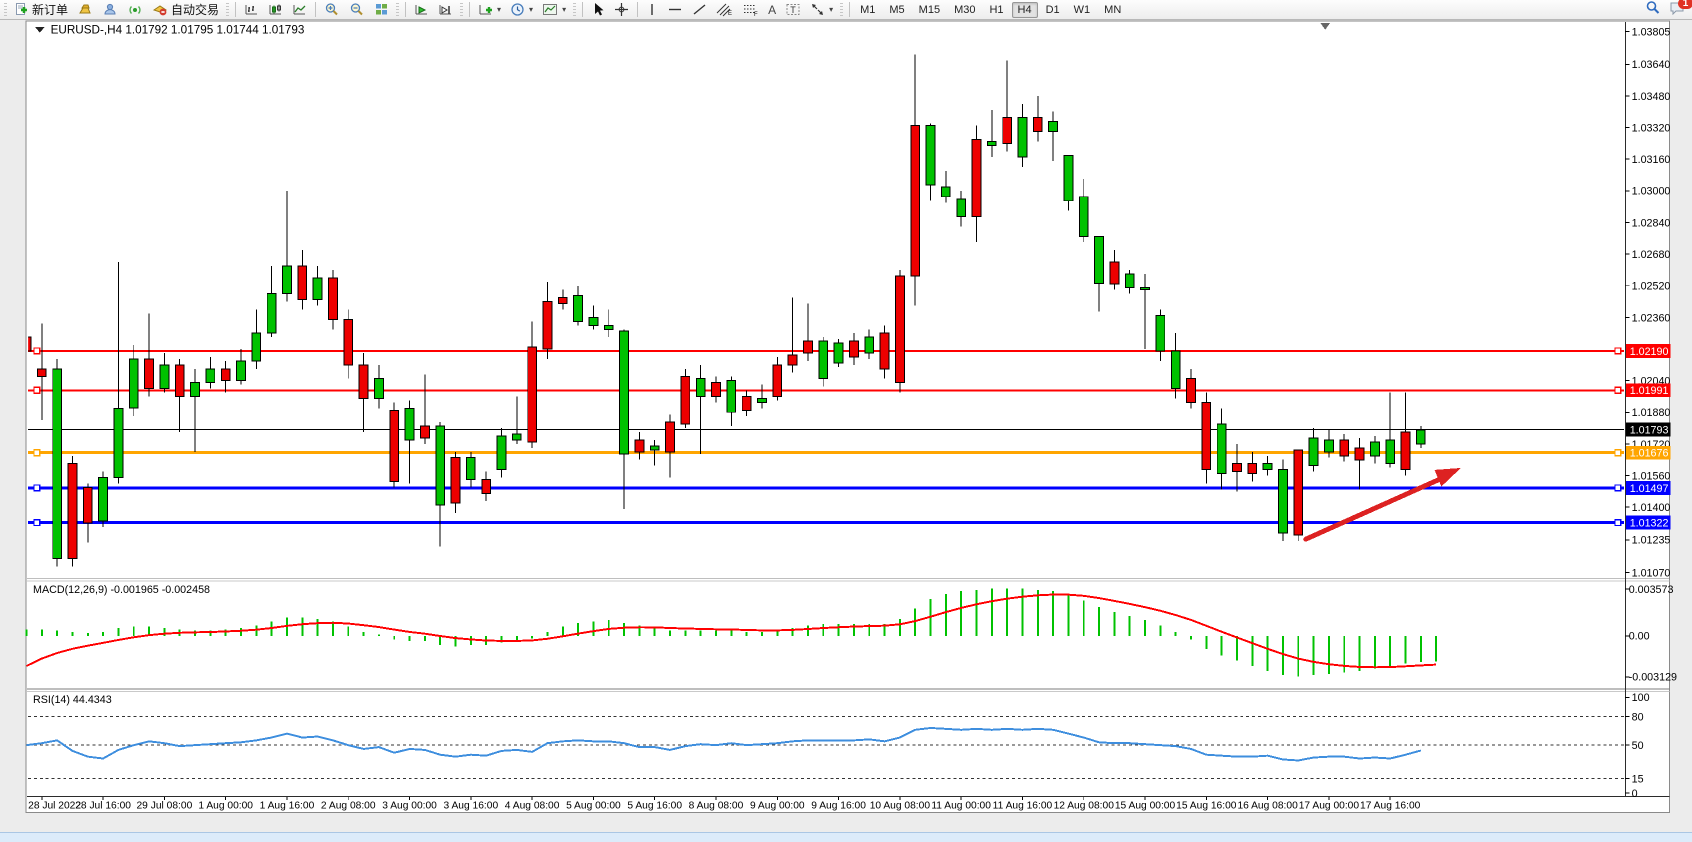 The width and height of the screenshot is (1692, 842). Describe the element at coordinates (532, 806) in the screenshot. I see `time-tick-label: 4 Aug 08:00` at that location.